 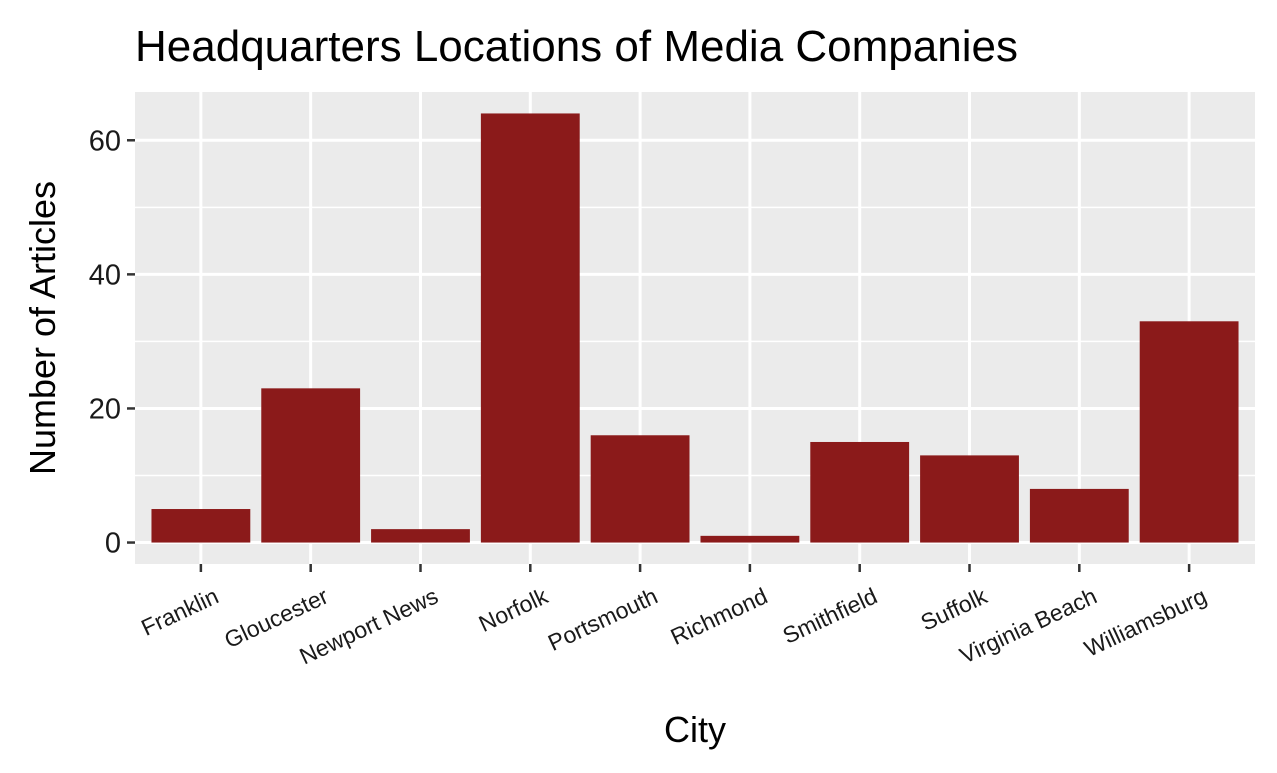 What do you see at coordinates (603, 619) in the screenshot?
I see `x-tick-label: Portsmouth` at bounding box center [603, 619].